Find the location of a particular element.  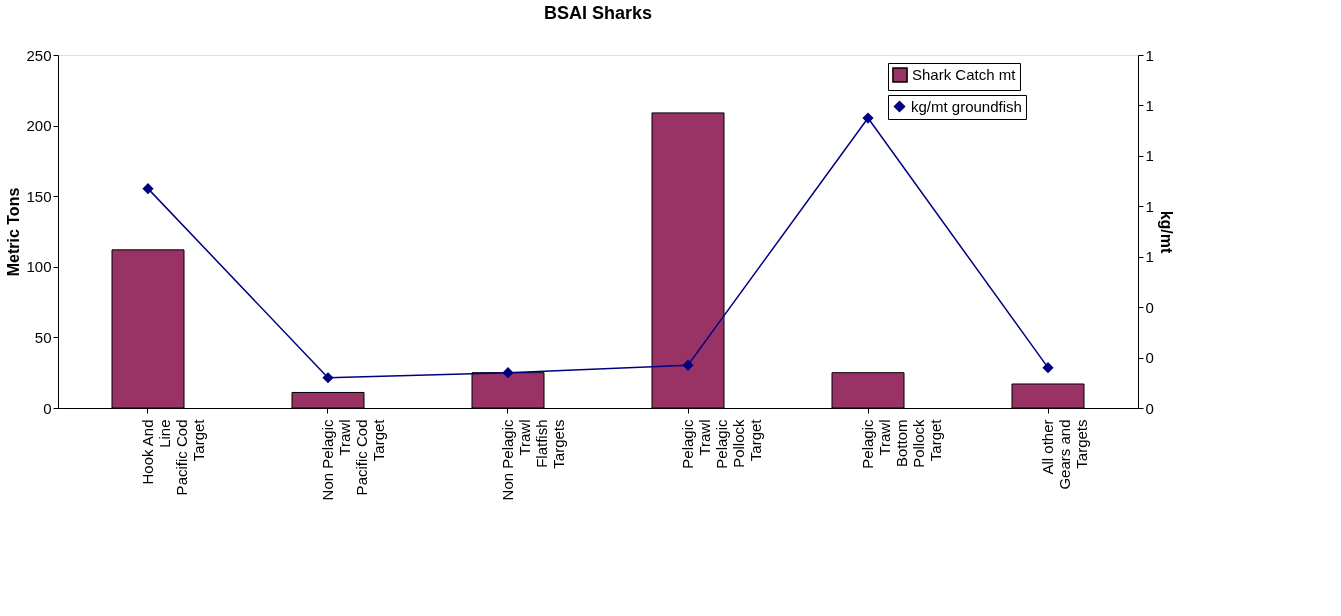

legend-label: Shark Catch mt is located at coordinates (964, 74).